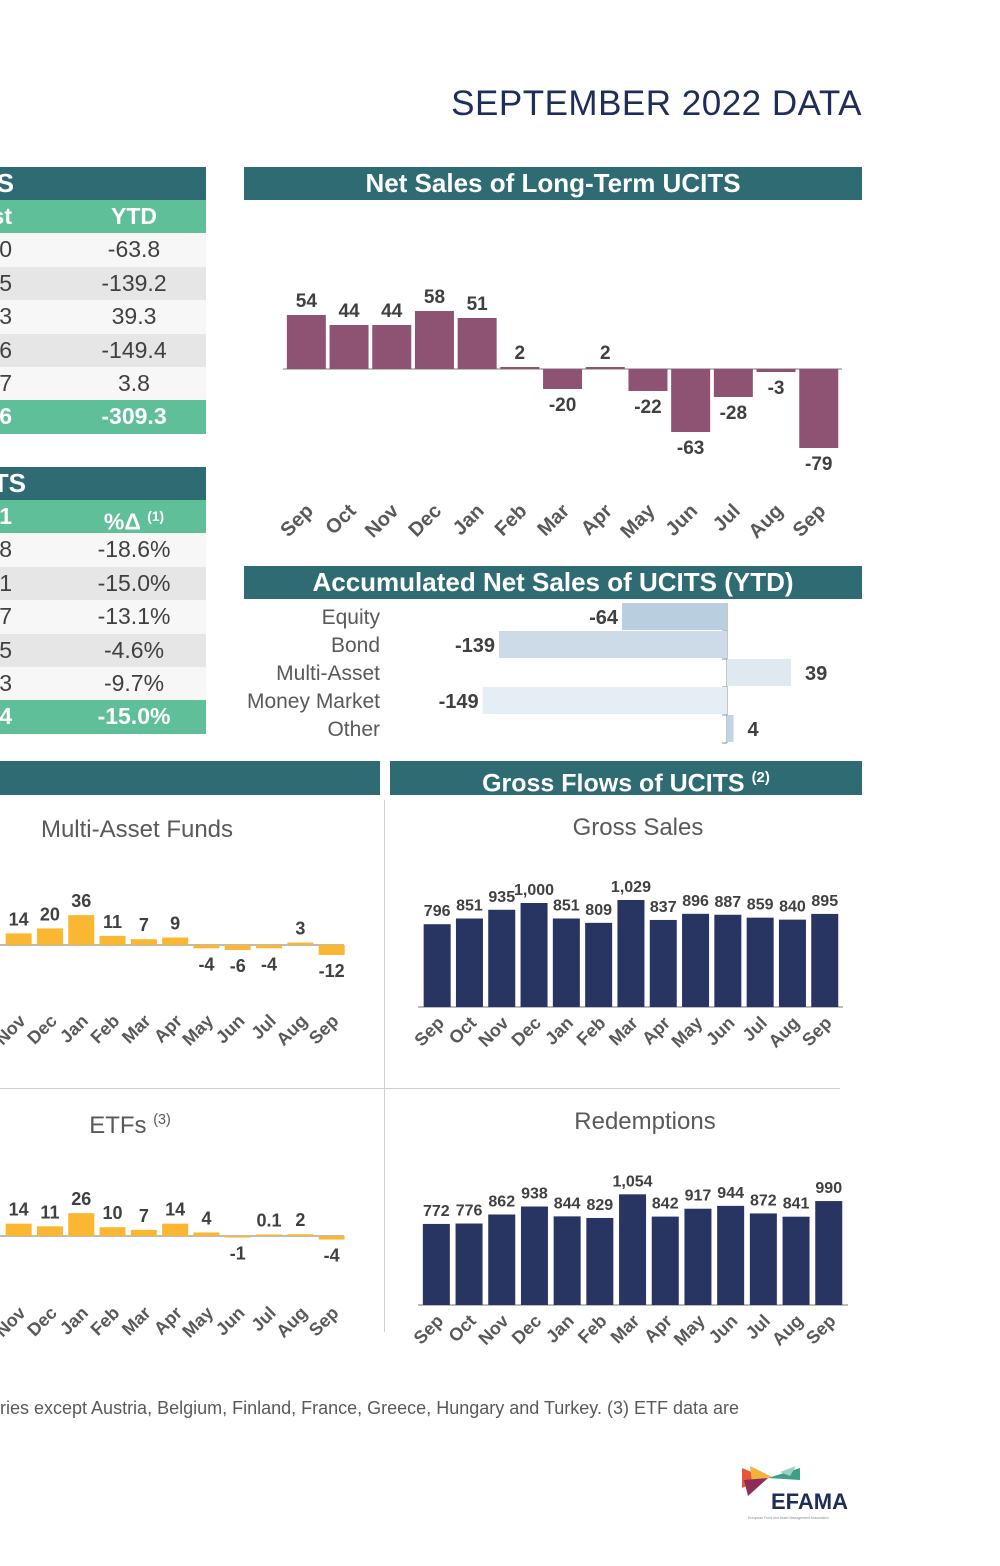 The width and height of the screenshot is (1000, 1566). I want to click on data-label: -3, so click(776, 388).